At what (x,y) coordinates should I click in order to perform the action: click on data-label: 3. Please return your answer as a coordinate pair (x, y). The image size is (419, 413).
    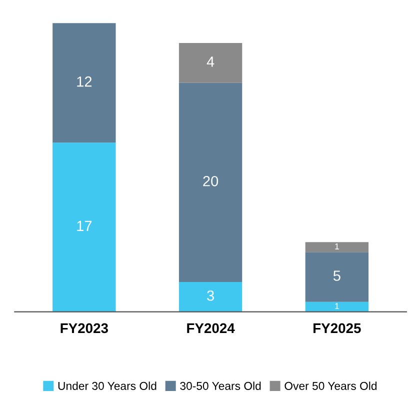
    Looking at the image, I should click on (210, 295).